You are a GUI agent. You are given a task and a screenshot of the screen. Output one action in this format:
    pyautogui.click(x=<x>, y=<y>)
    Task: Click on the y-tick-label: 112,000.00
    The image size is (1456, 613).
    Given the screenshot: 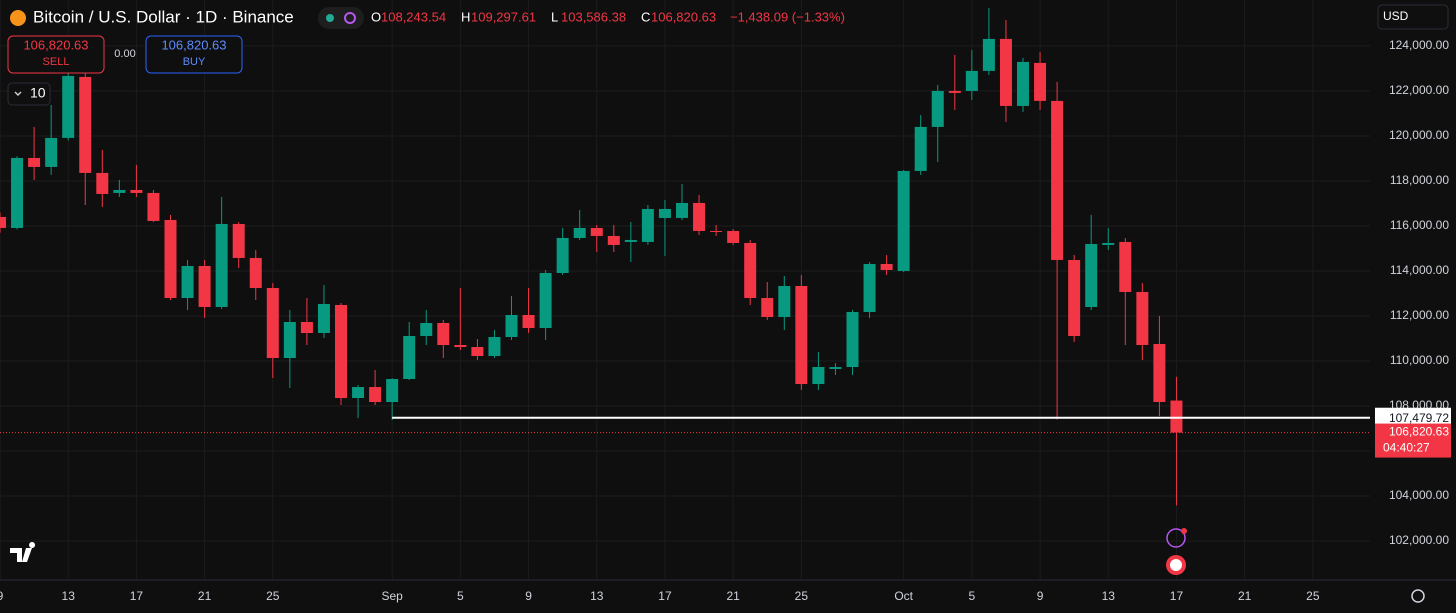 What is the action you would take?
    pyautogui.click(x=1419, y=315)
    